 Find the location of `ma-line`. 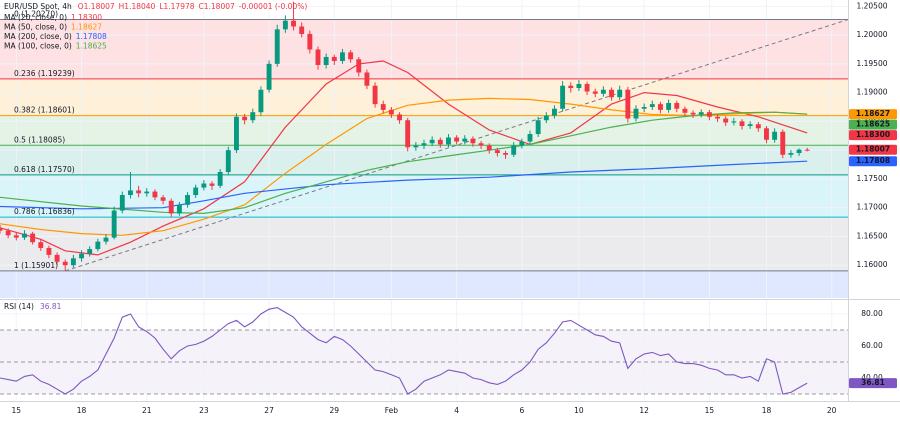

ma-line is located at coordinates (404, 185).